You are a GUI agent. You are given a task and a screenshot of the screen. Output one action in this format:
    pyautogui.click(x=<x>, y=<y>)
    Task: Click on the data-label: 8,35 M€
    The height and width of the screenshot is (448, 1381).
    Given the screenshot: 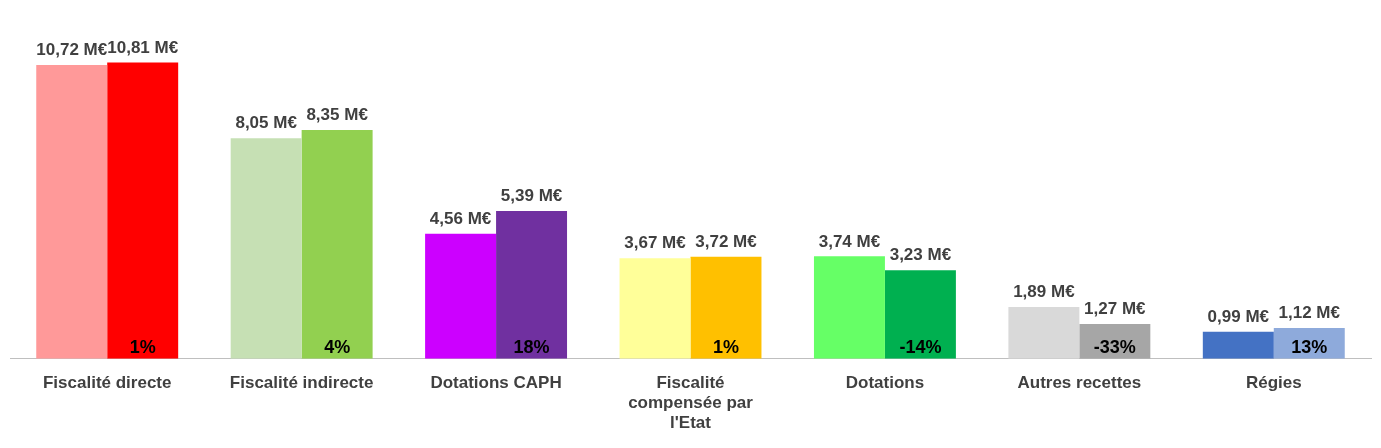 What is the action you would take?
    pyautogui.click(x=337, y=115)
    